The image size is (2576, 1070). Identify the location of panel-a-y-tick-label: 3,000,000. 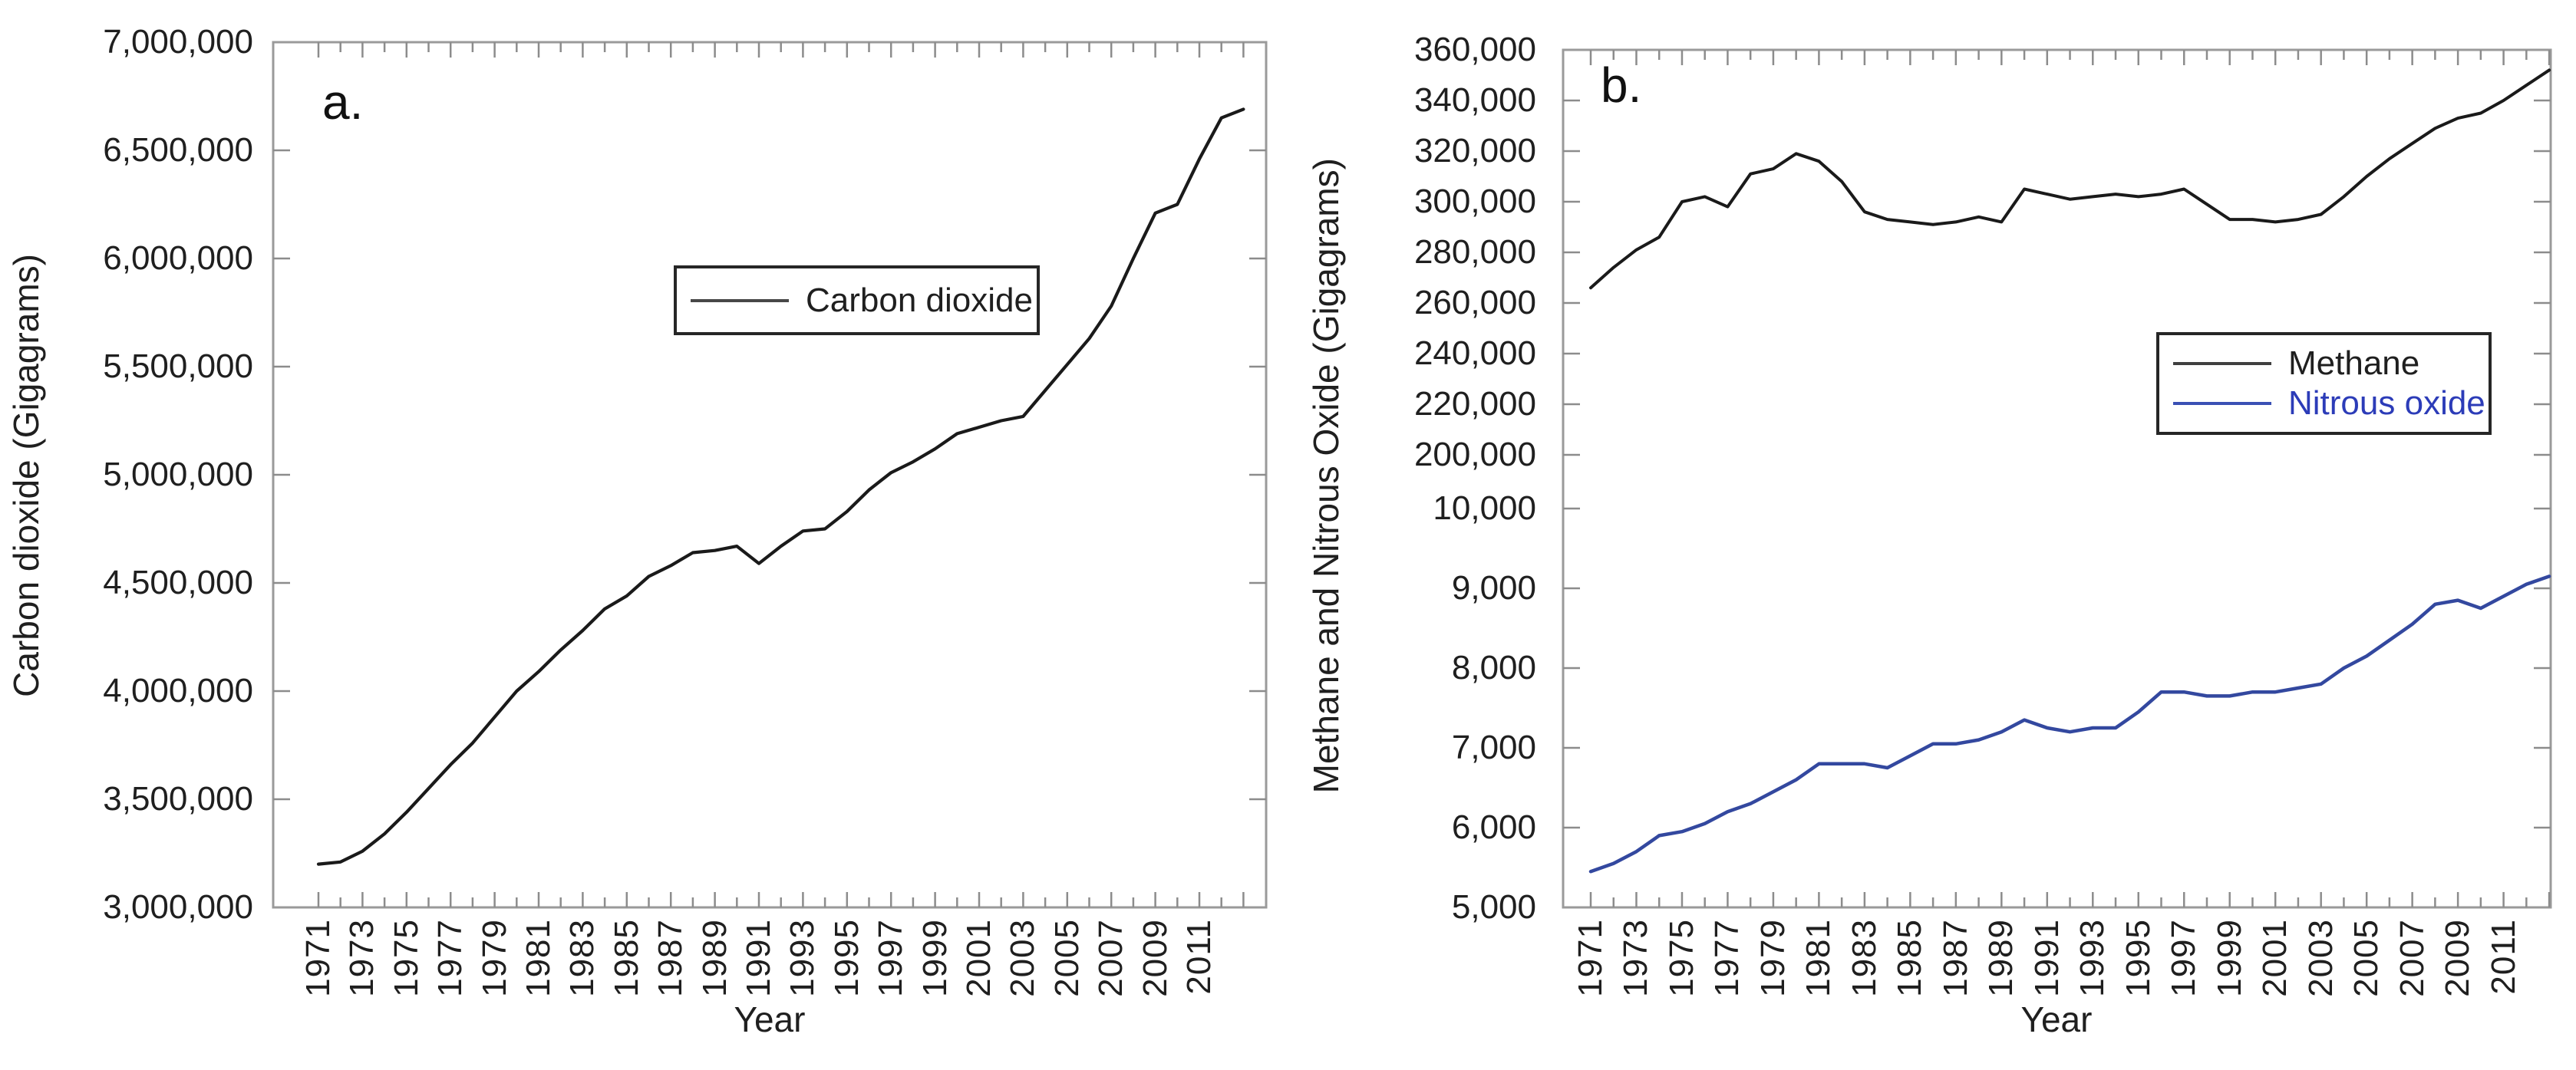
(178, 907).